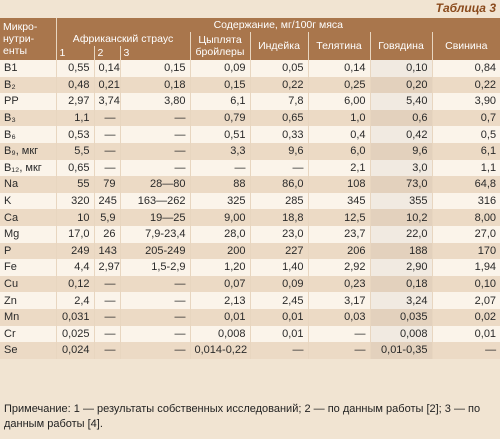 This screenshot has height=439, width=500. I want to click on table-row: Zn 2,4— —2,13 2,45 3,17 3,24 2,07, so click(250, 300).